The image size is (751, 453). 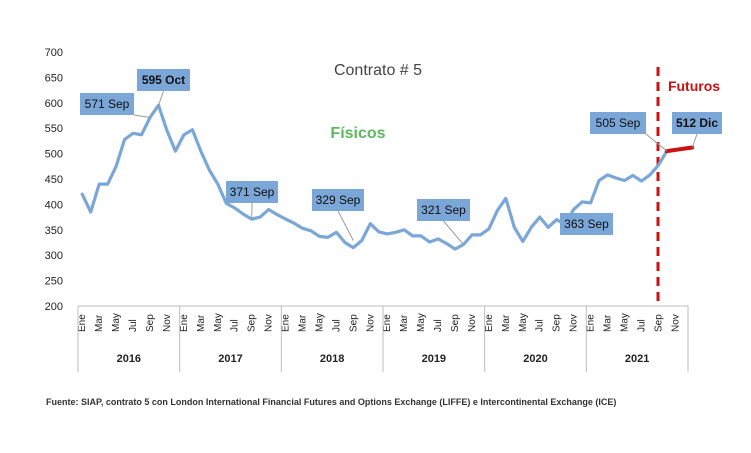 What do you see at coordinates (535, 359) in the screenshot?
I see `year-label: 2020` at bounding box center [535, 359].